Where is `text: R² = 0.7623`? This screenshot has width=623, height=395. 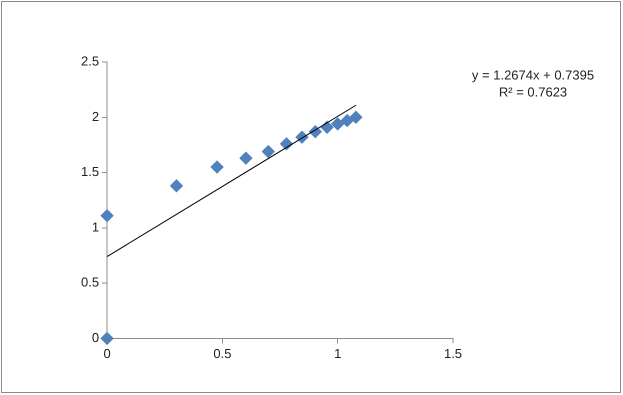
text: R² = 0.7623 is located at coordinates (533, 92).